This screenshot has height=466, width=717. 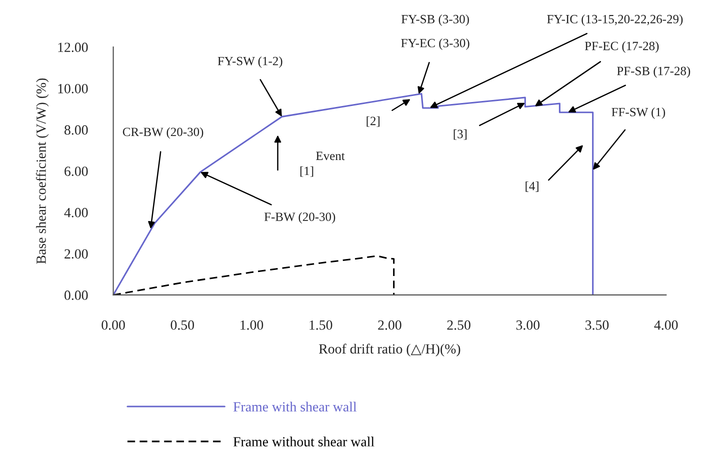 I want to click on x-tick-label: 0.50, so click(x=182, y=325).